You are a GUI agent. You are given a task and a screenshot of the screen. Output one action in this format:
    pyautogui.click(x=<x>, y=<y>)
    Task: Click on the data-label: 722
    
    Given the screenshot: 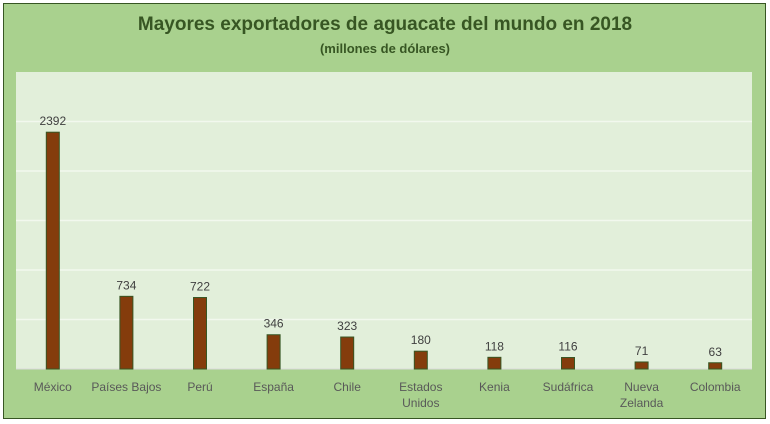 What is the action you would take?
    pyautogui.click(x=200, y=287)
    